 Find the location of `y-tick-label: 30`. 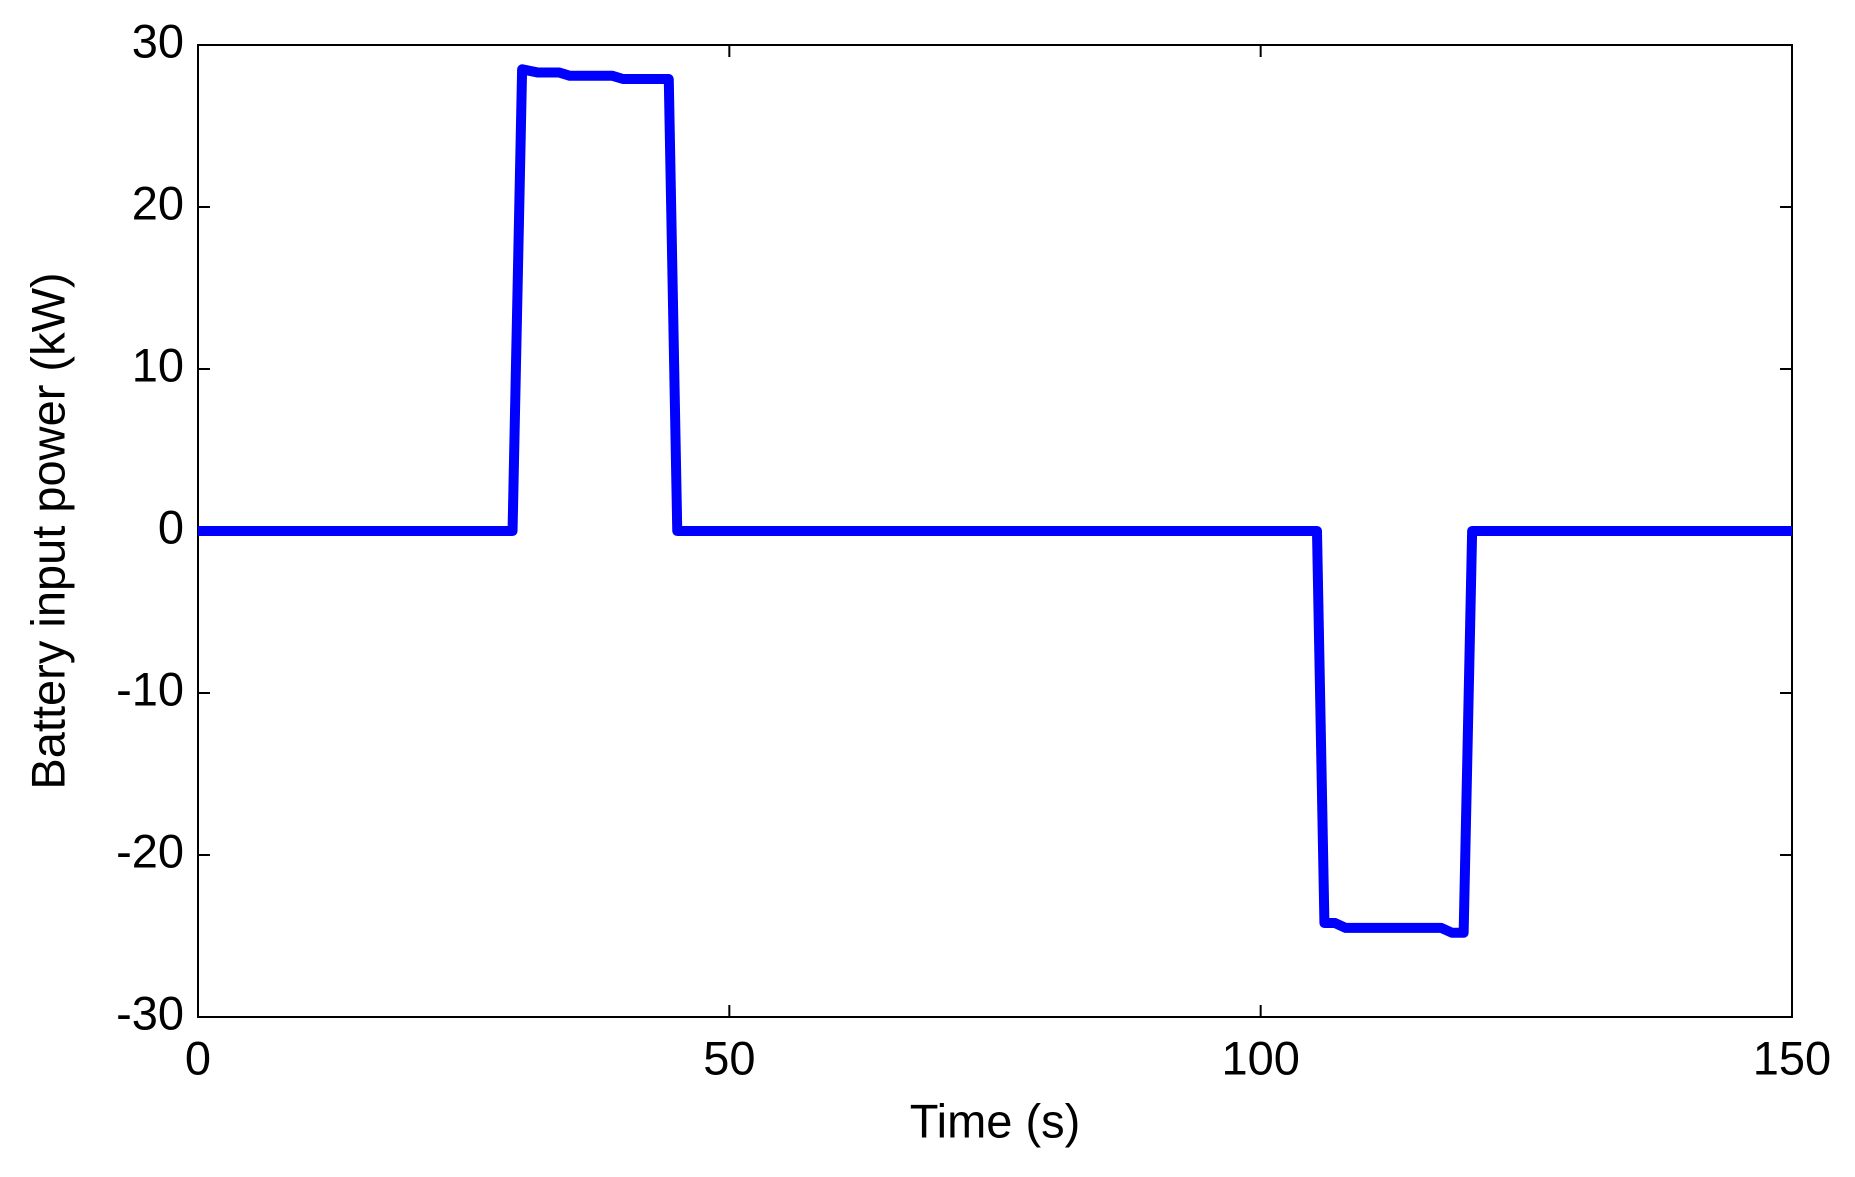

y-tick-label: 30 is located at coordinates (158, 40).